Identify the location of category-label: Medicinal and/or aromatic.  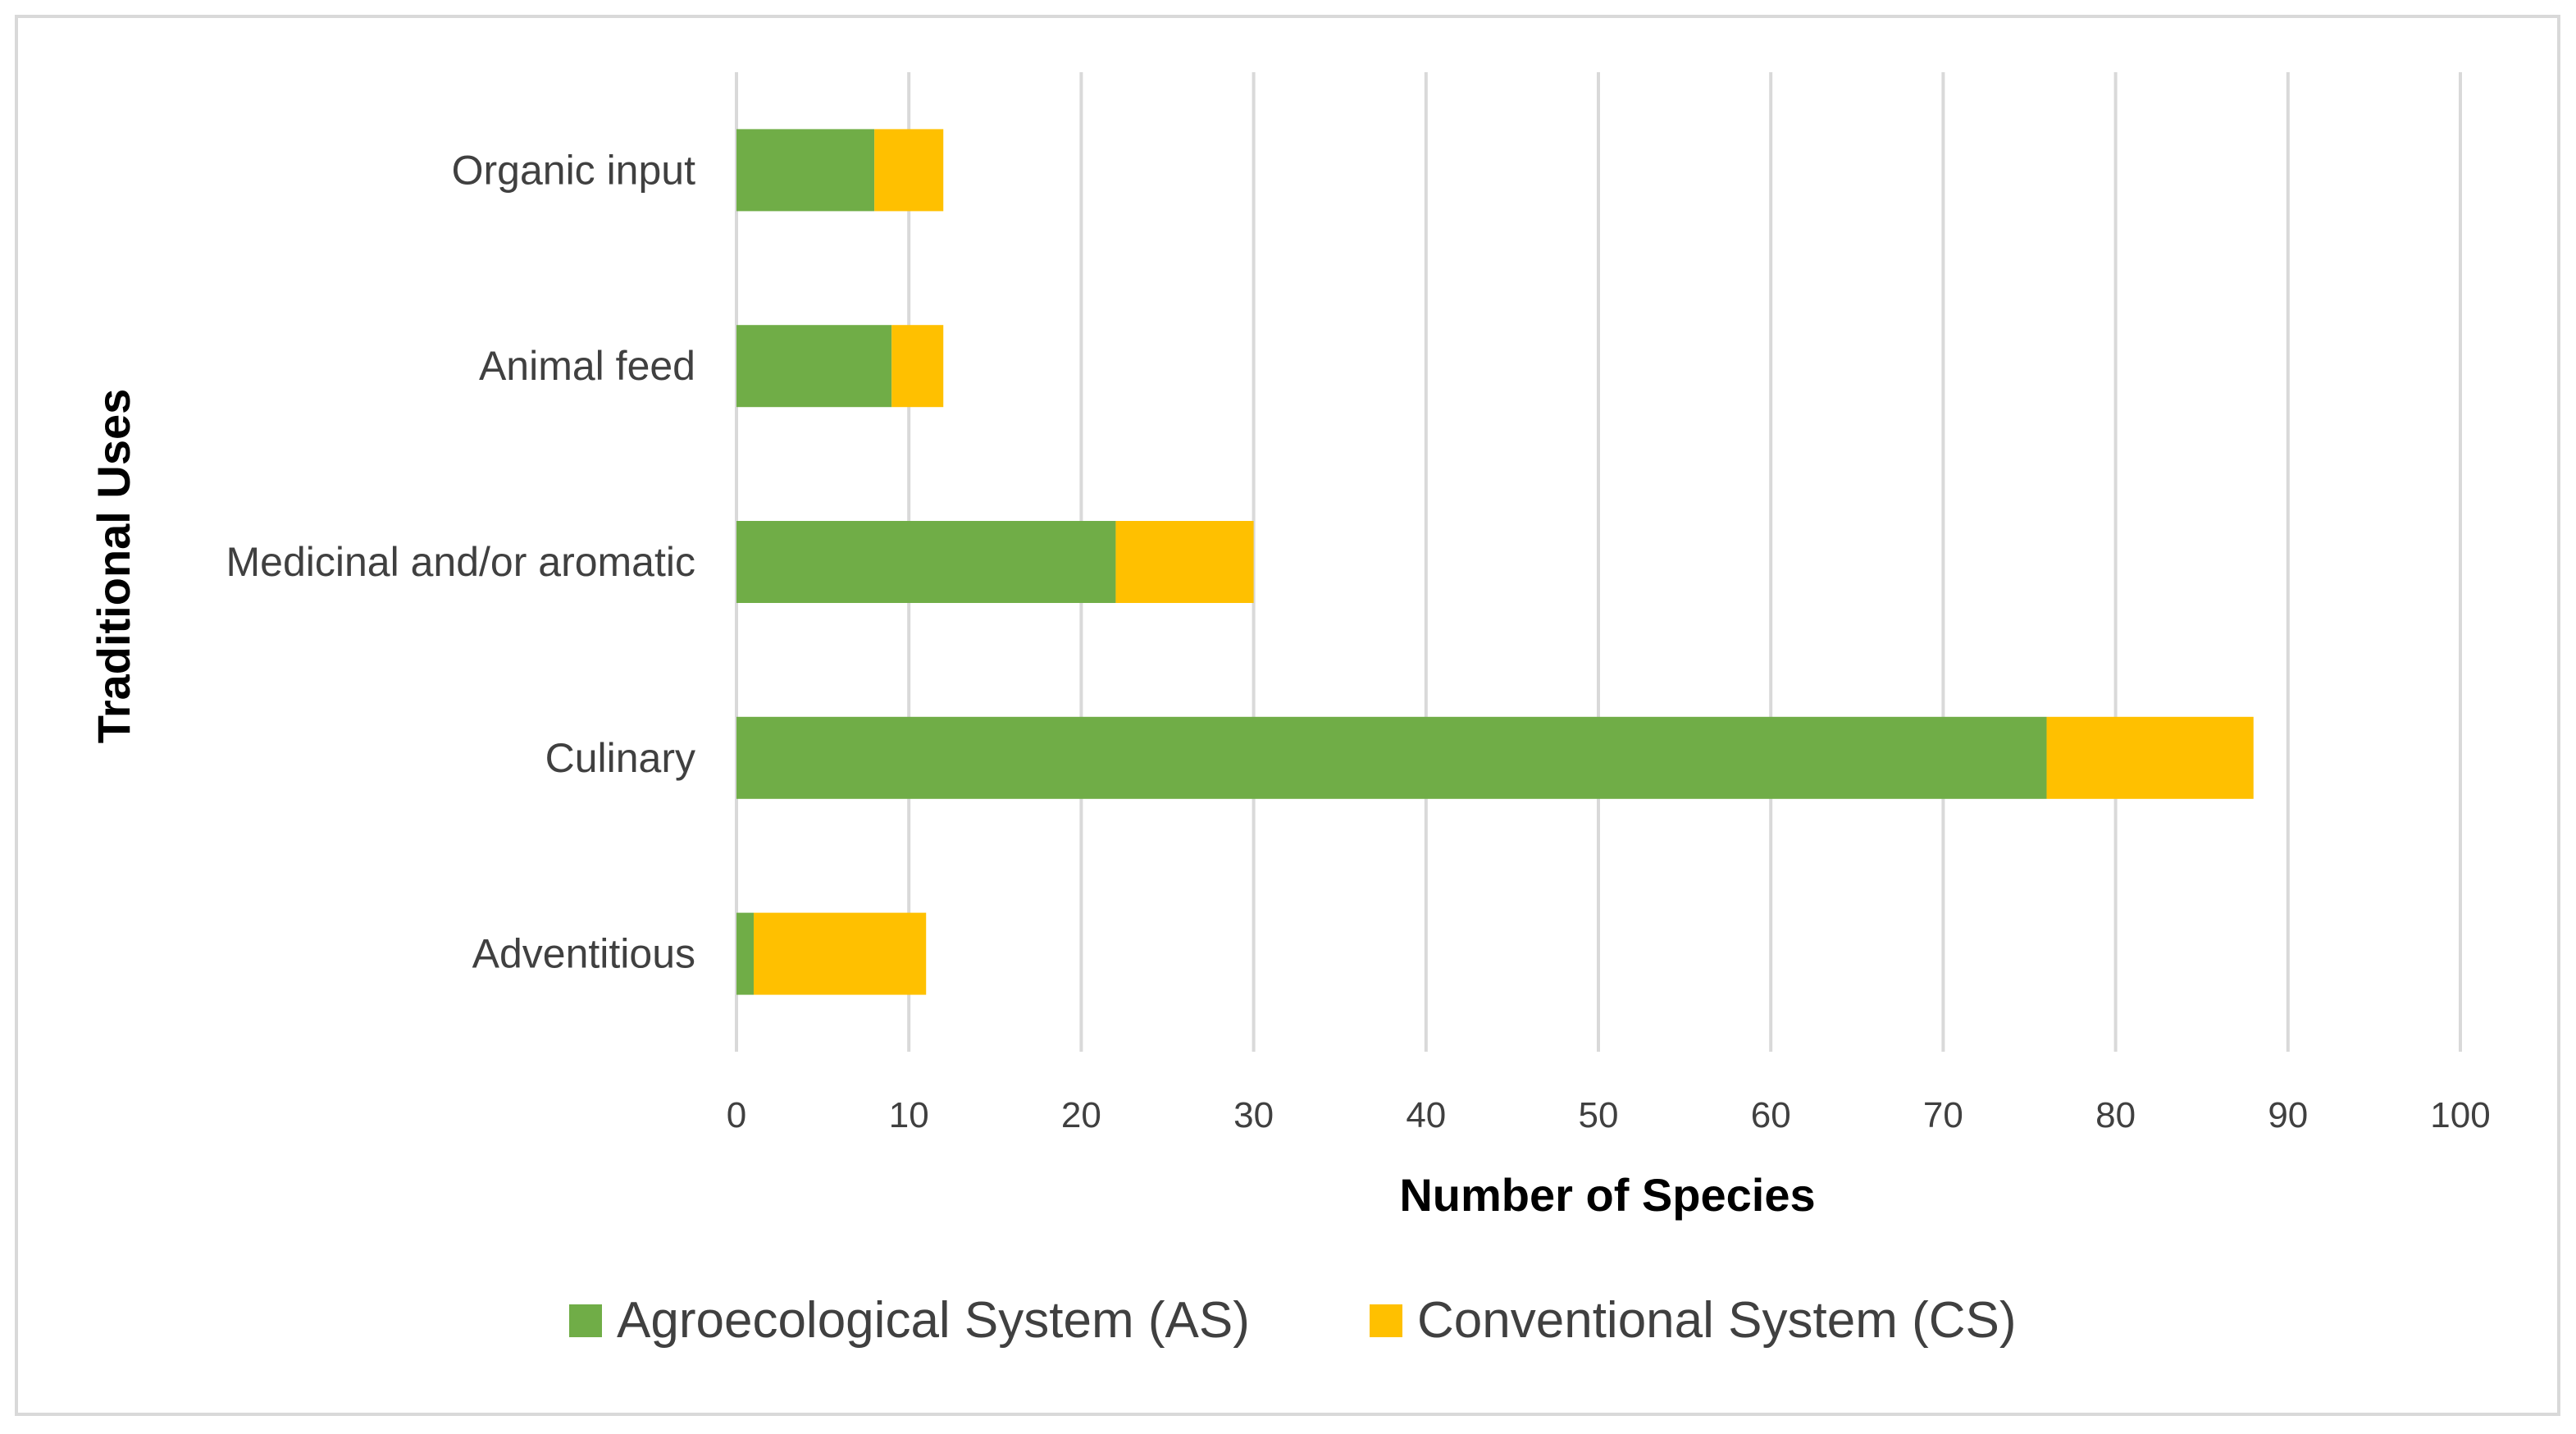
(461, 562).